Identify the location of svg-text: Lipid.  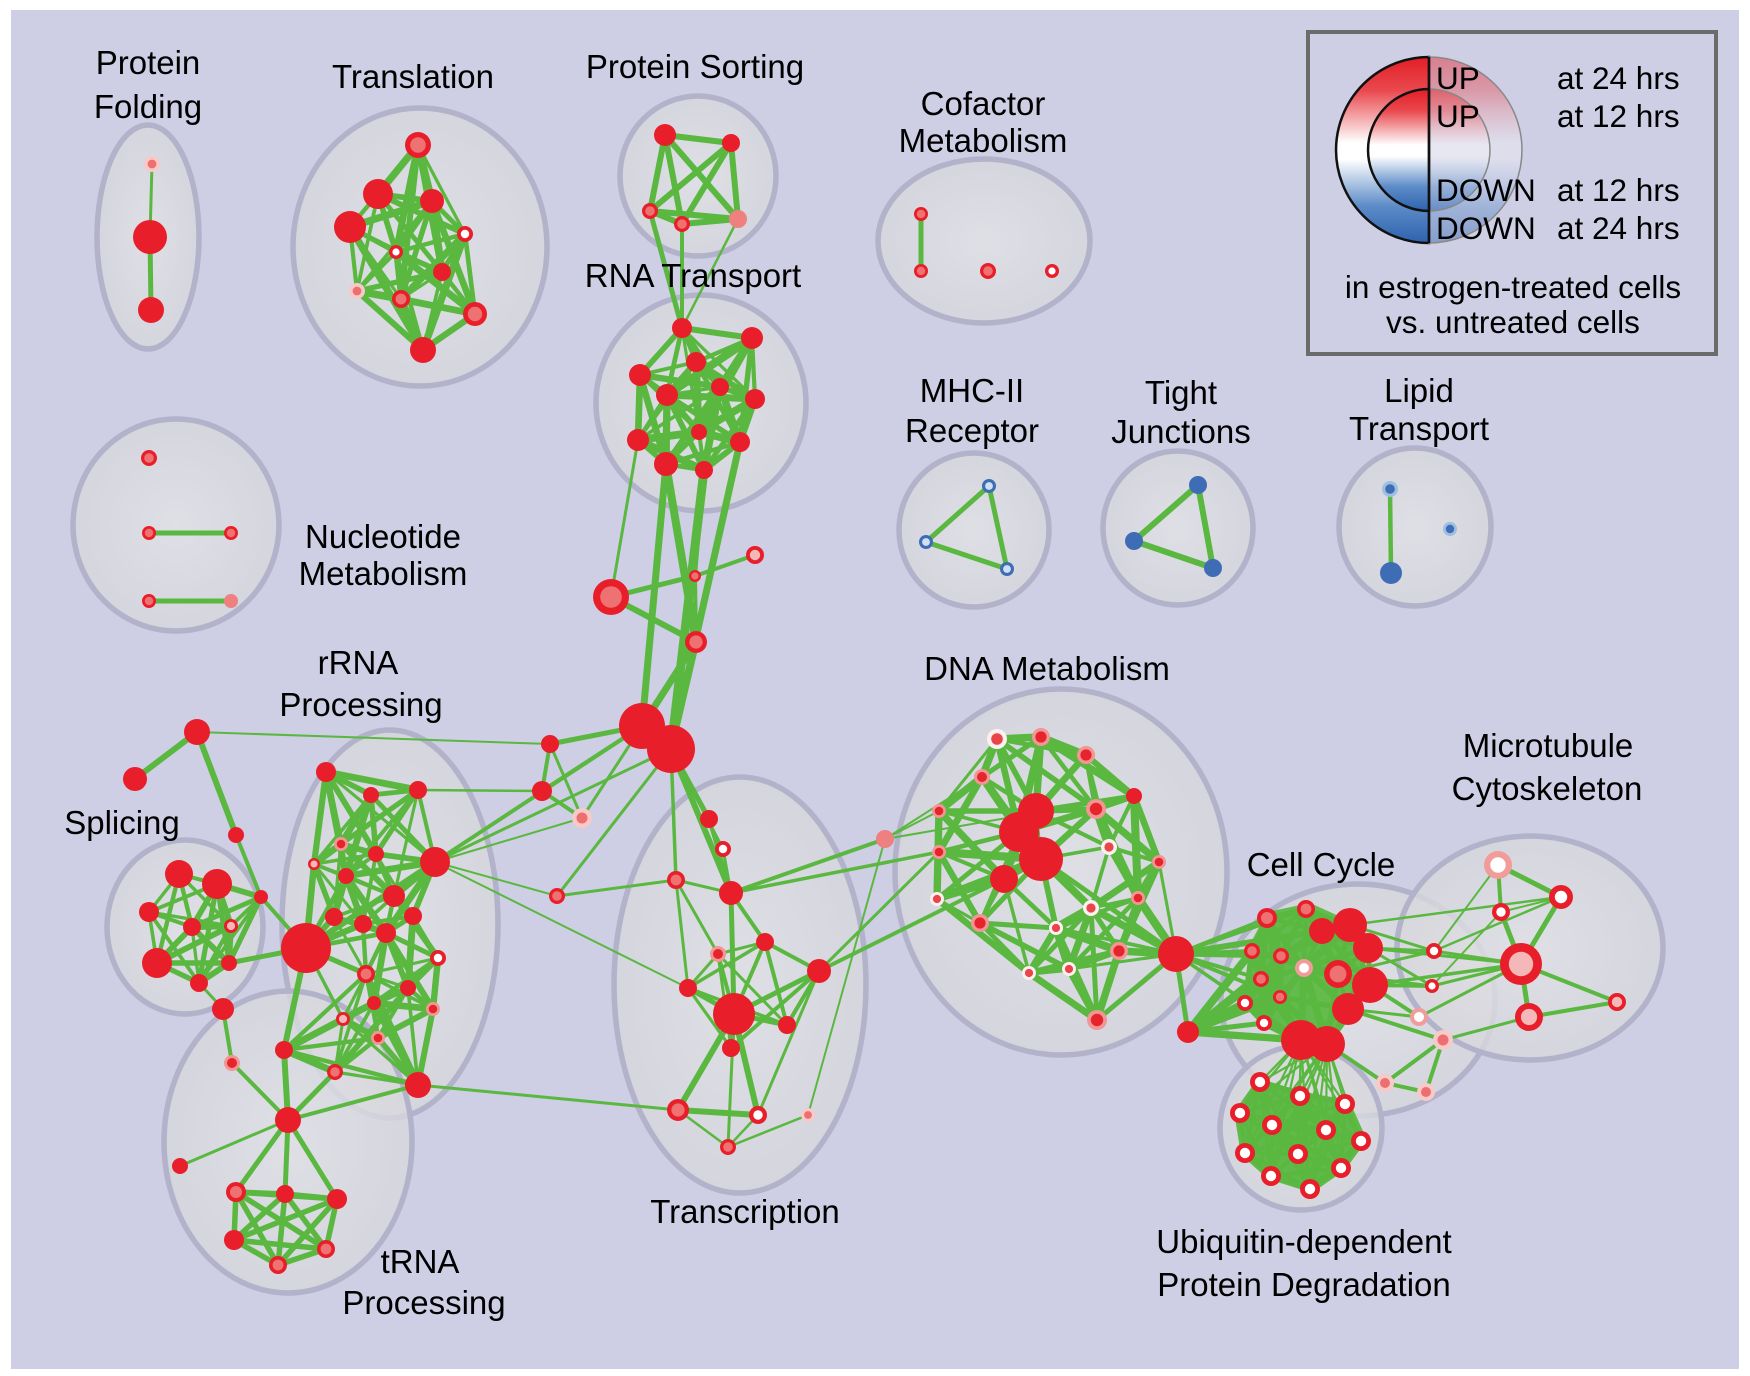
(1419, 390).